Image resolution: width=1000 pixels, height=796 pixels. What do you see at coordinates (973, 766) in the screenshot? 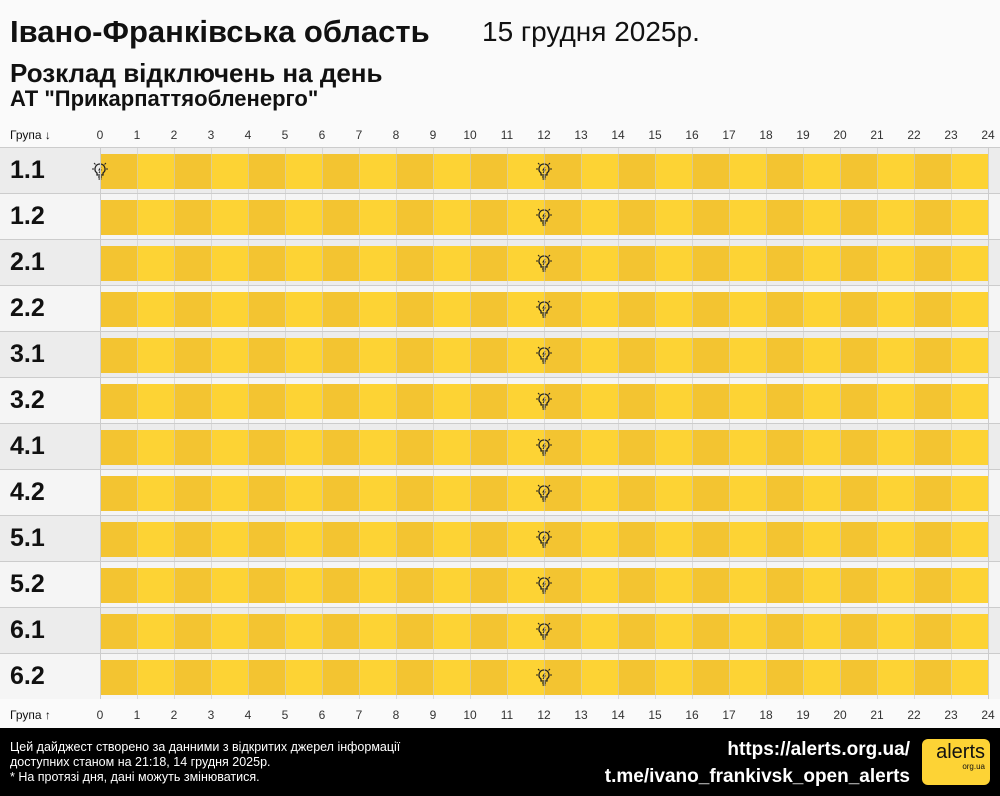
I see `logo-subtext: org.ua` at bounding box center [973, 766].